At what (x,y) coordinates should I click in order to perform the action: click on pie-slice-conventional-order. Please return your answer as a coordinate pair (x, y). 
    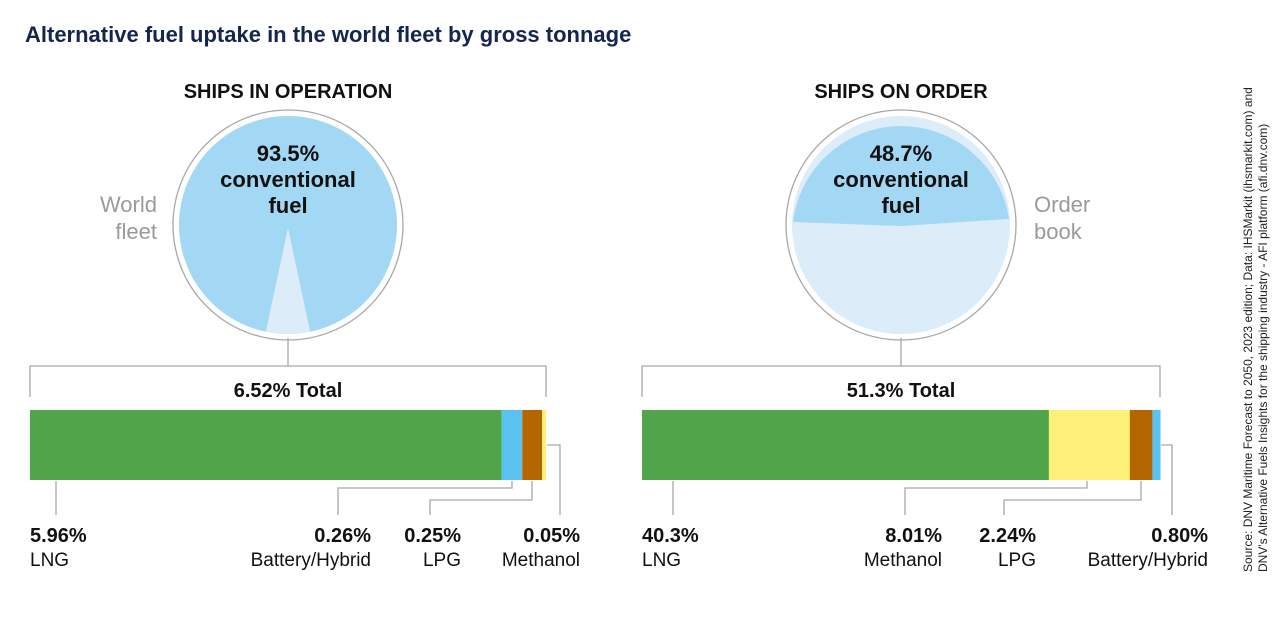
    Looking at the image, I should click on (901, 176).